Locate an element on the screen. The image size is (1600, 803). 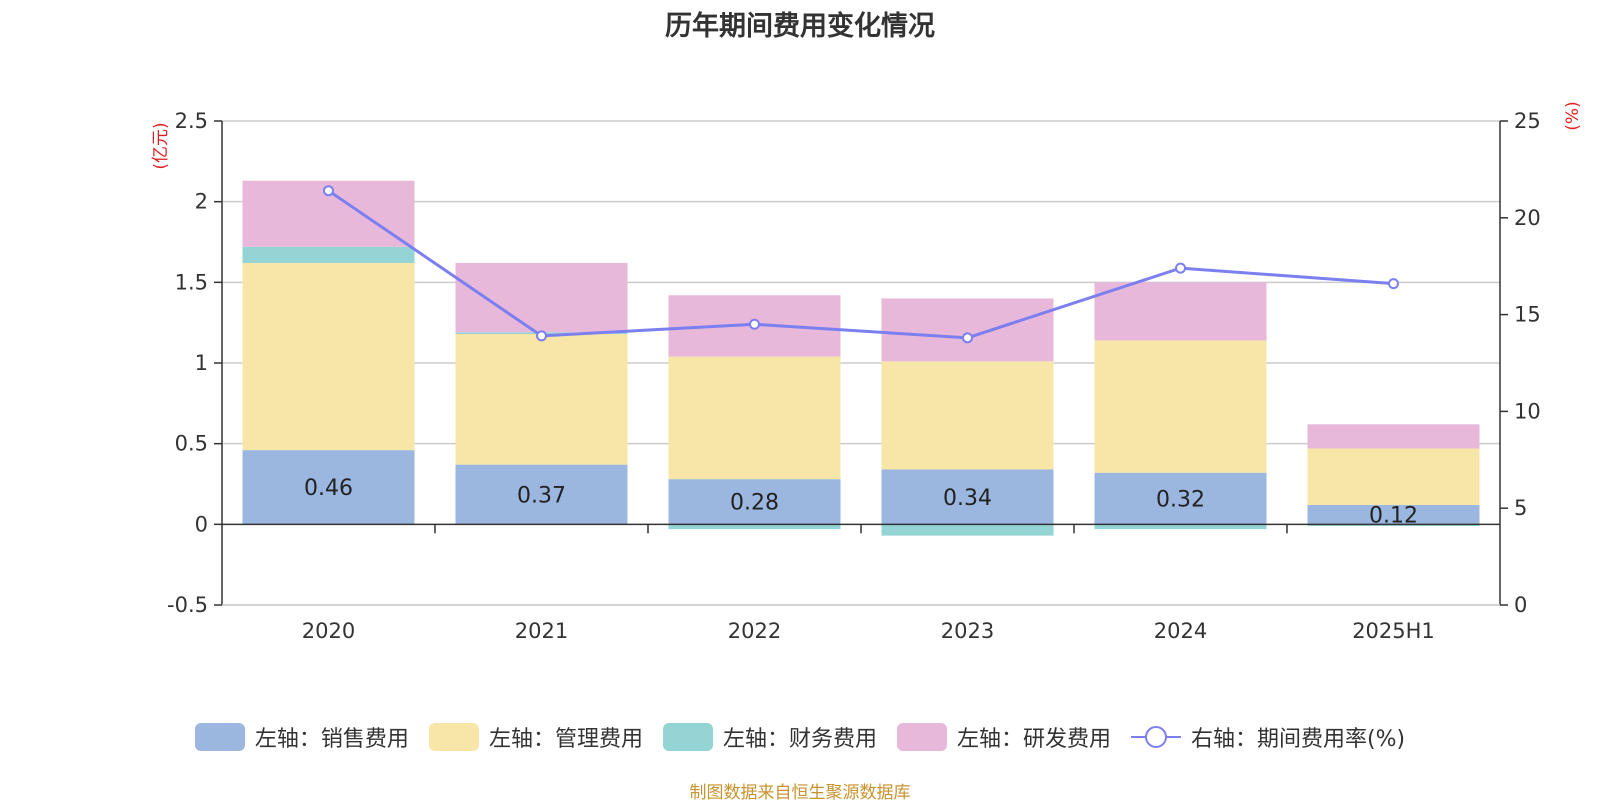
right-axis-tick-label: 25 is located at coordinates (1527, 121).